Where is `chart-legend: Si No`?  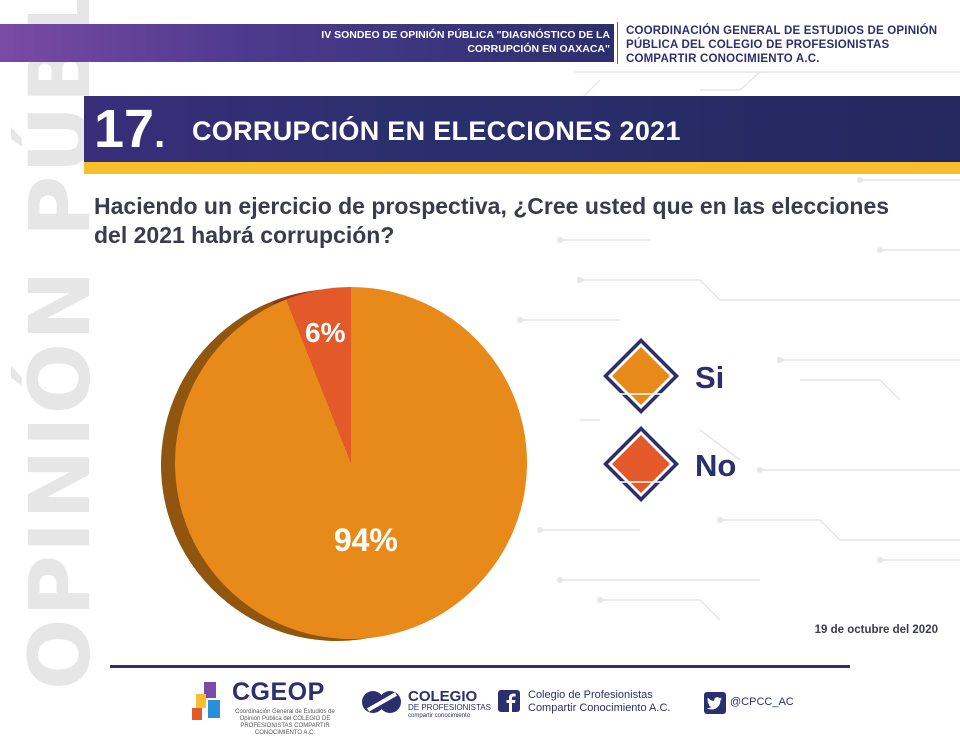 chart-legend: Si No is located at coordinates (669, 420).